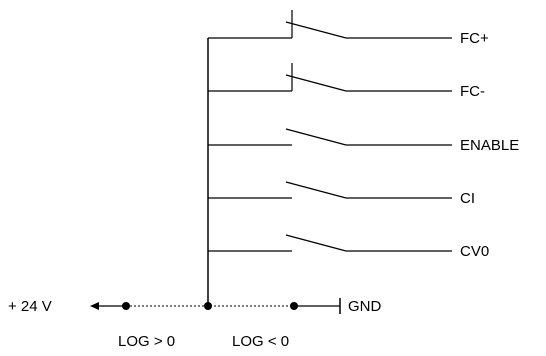  Describe the element at coordinates (363, 141) in the screenshot. I see `switch-row: ENABLE` at that location.